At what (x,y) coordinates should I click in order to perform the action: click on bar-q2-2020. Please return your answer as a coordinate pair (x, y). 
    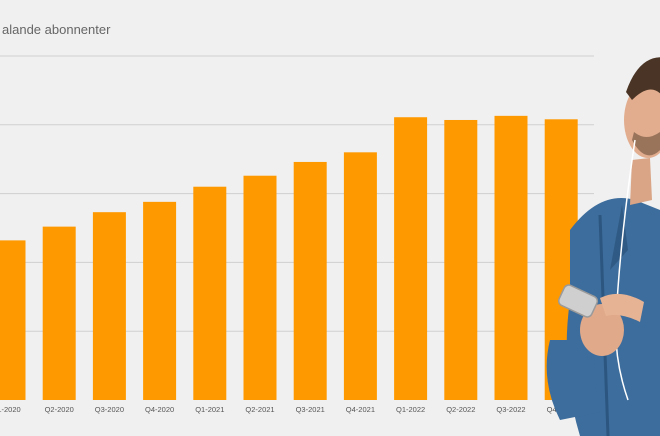
    Looking at the image, I should click on (59, 313).